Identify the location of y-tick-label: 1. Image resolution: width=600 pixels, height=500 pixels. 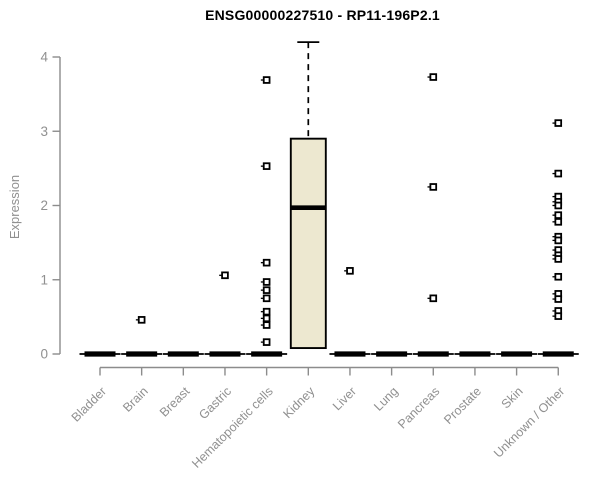
(44, 279).